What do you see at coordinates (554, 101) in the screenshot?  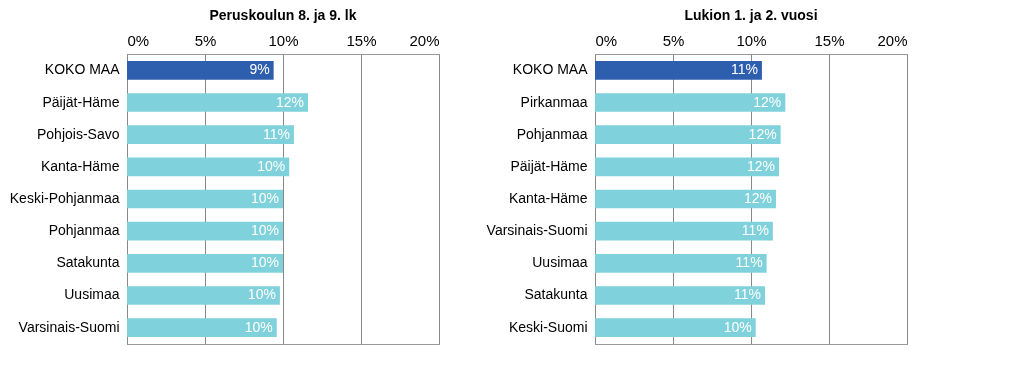 I see `y-tick-label: Pirkanmaa` at bounding box center [554, 101].